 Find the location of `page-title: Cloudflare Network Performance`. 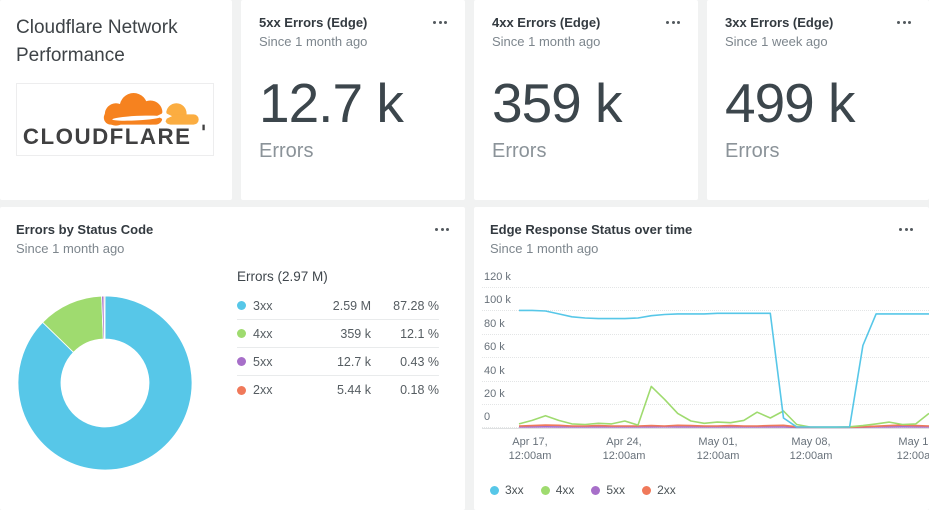

page-title: Cloudflare Network Performance is located at coordinates (97, 42).